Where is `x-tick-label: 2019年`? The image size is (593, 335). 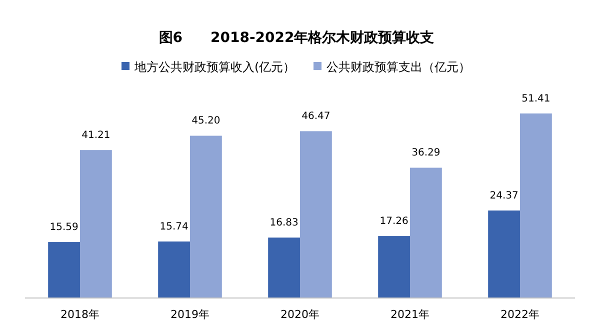 x-tick-label: 2019年 is located at coordinates (190, 314).